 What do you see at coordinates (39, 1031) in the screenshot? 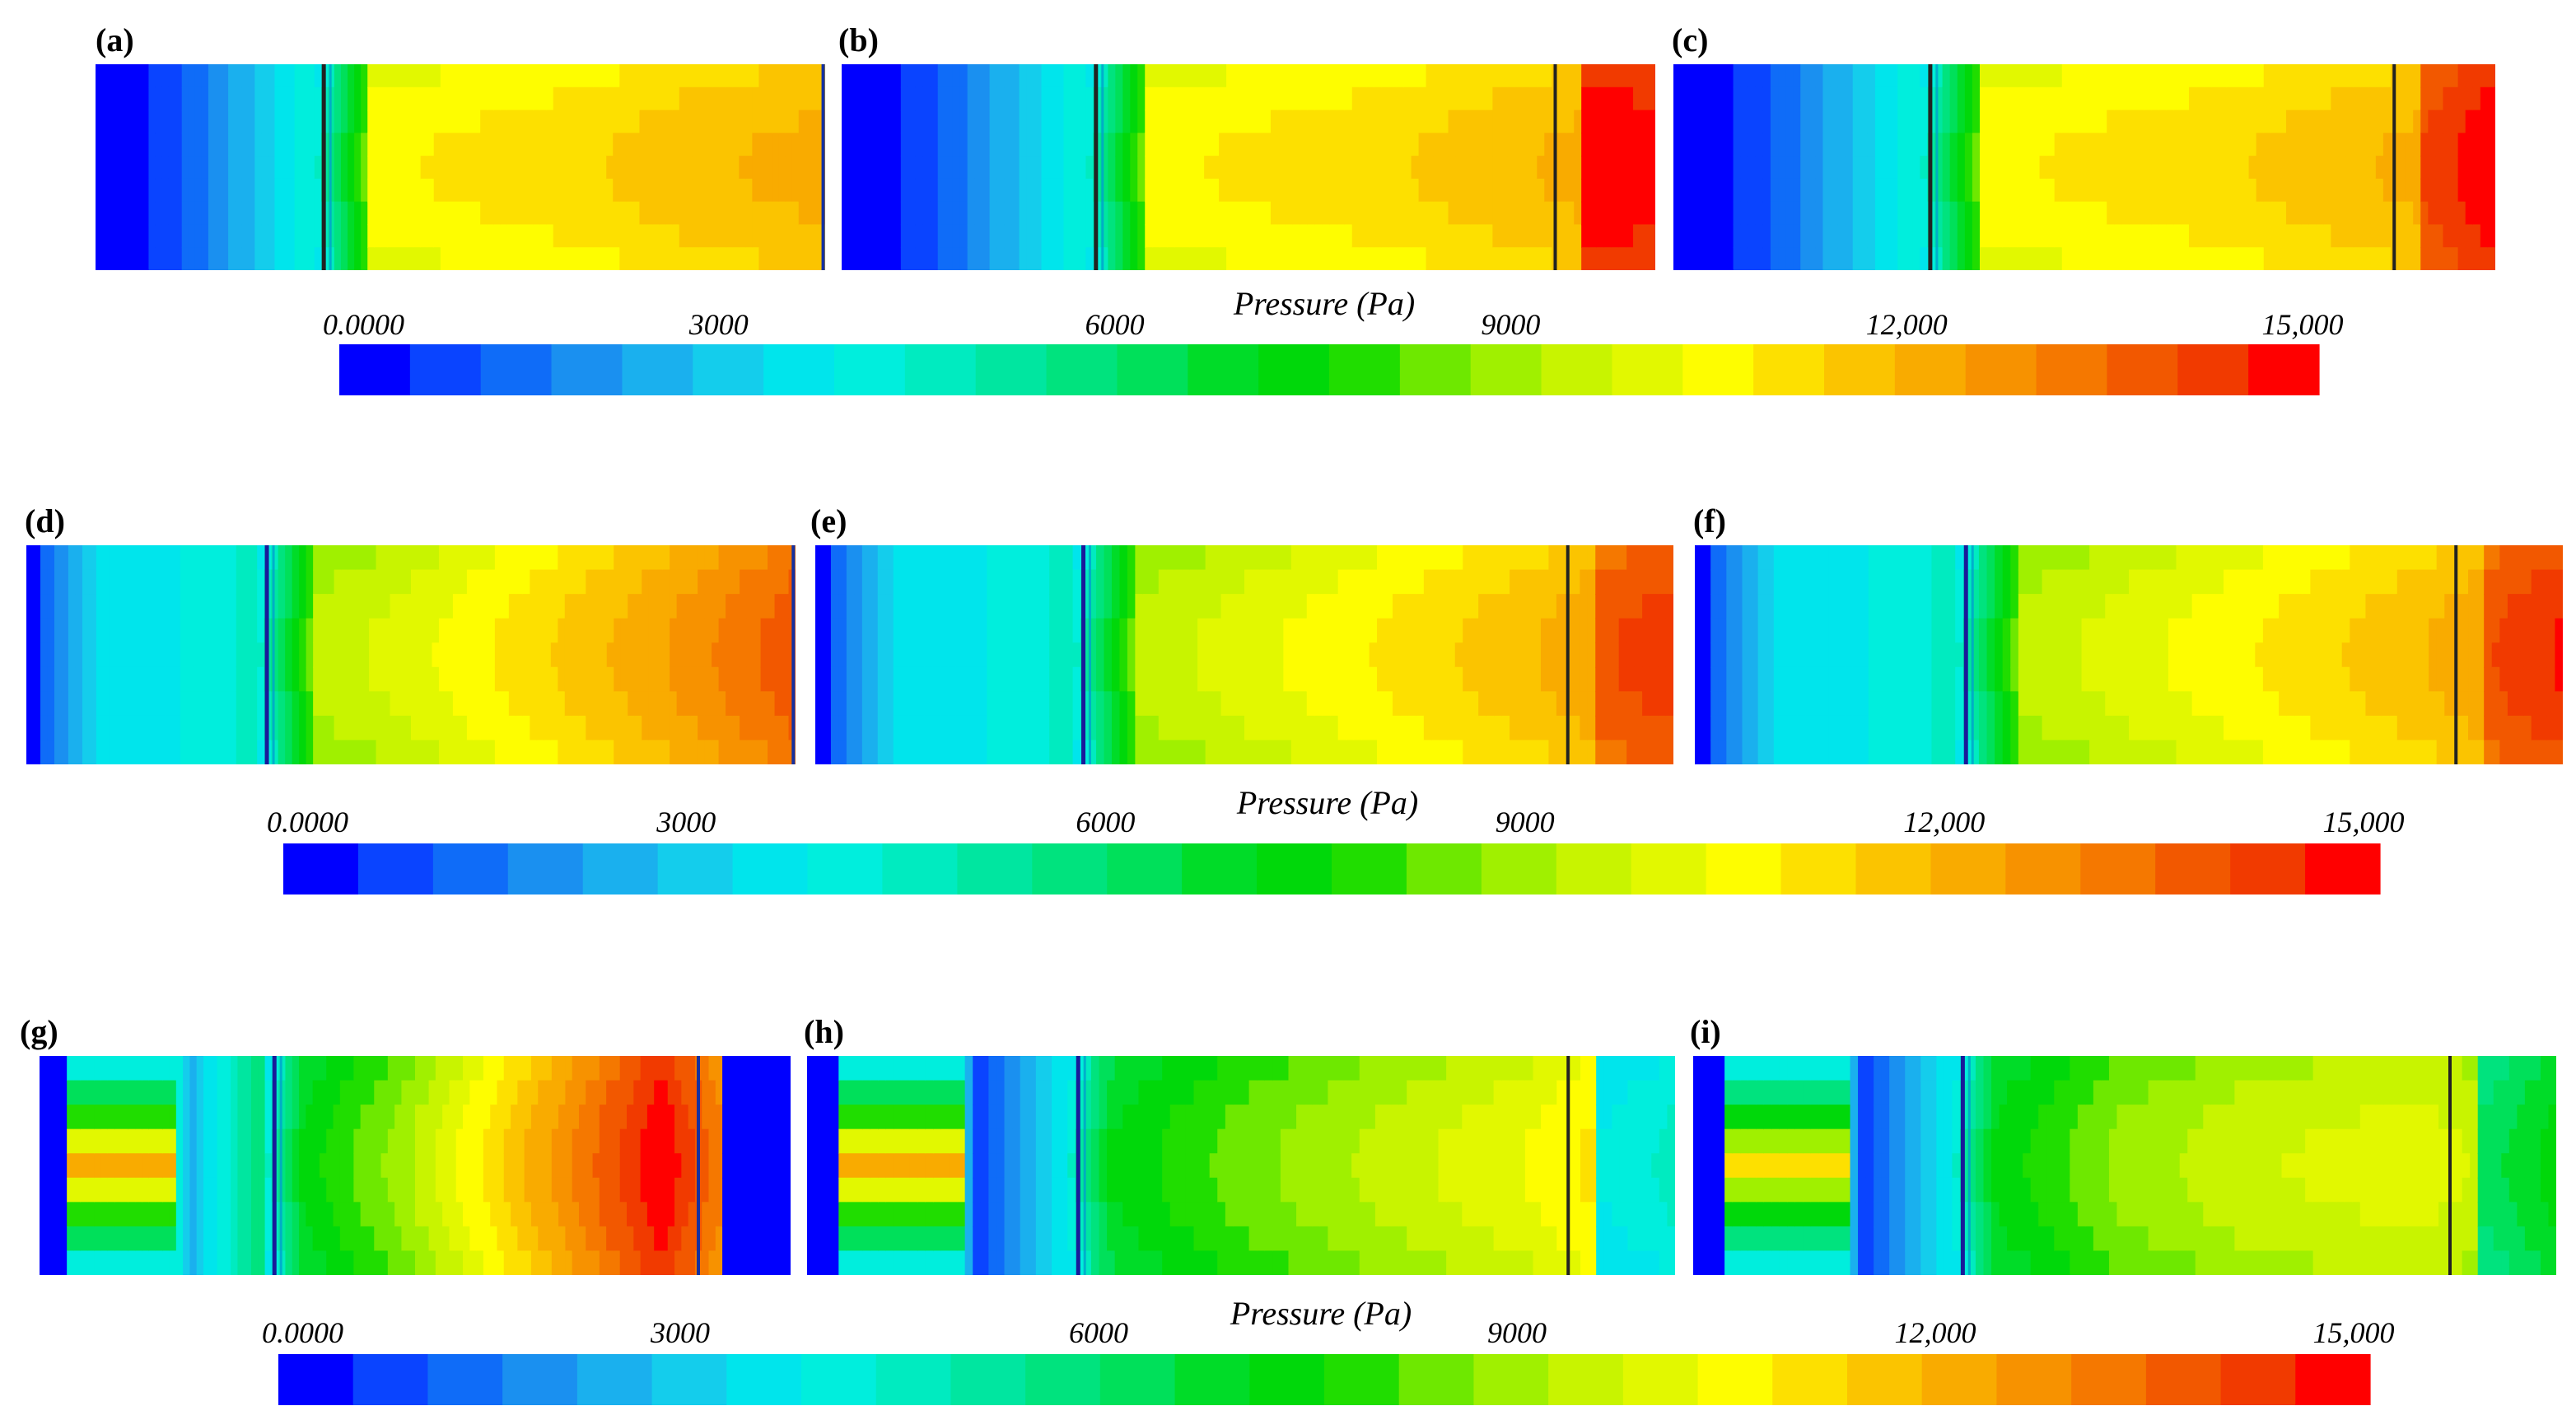
I see `panel-label: (g)` at bounding box center [39, 1031].